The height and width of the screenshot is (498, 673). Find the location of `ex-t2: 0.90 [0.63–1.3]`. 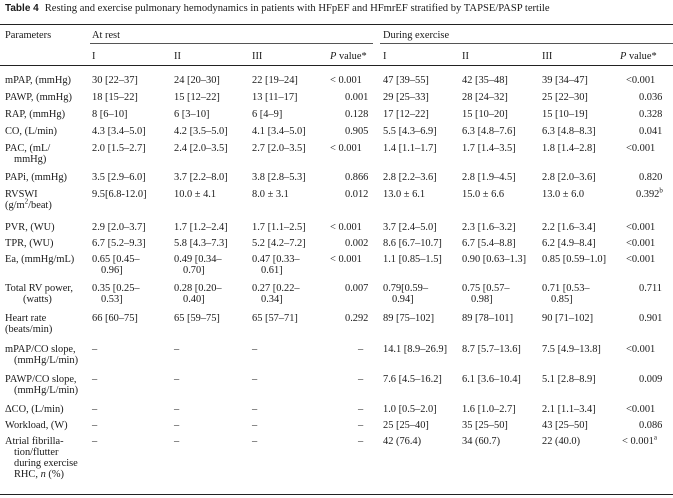

ex-t2: 0.90 [0.63–1.3] is located at coordinates (494, 259).